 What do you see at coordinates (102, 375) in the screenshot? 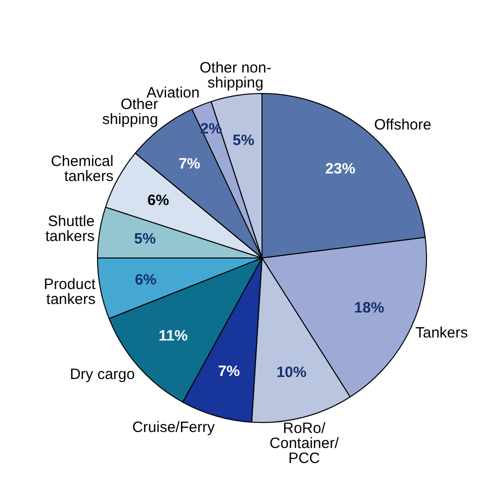
I see `slice-label: Dry cargo` at bounding box center [102, 375].